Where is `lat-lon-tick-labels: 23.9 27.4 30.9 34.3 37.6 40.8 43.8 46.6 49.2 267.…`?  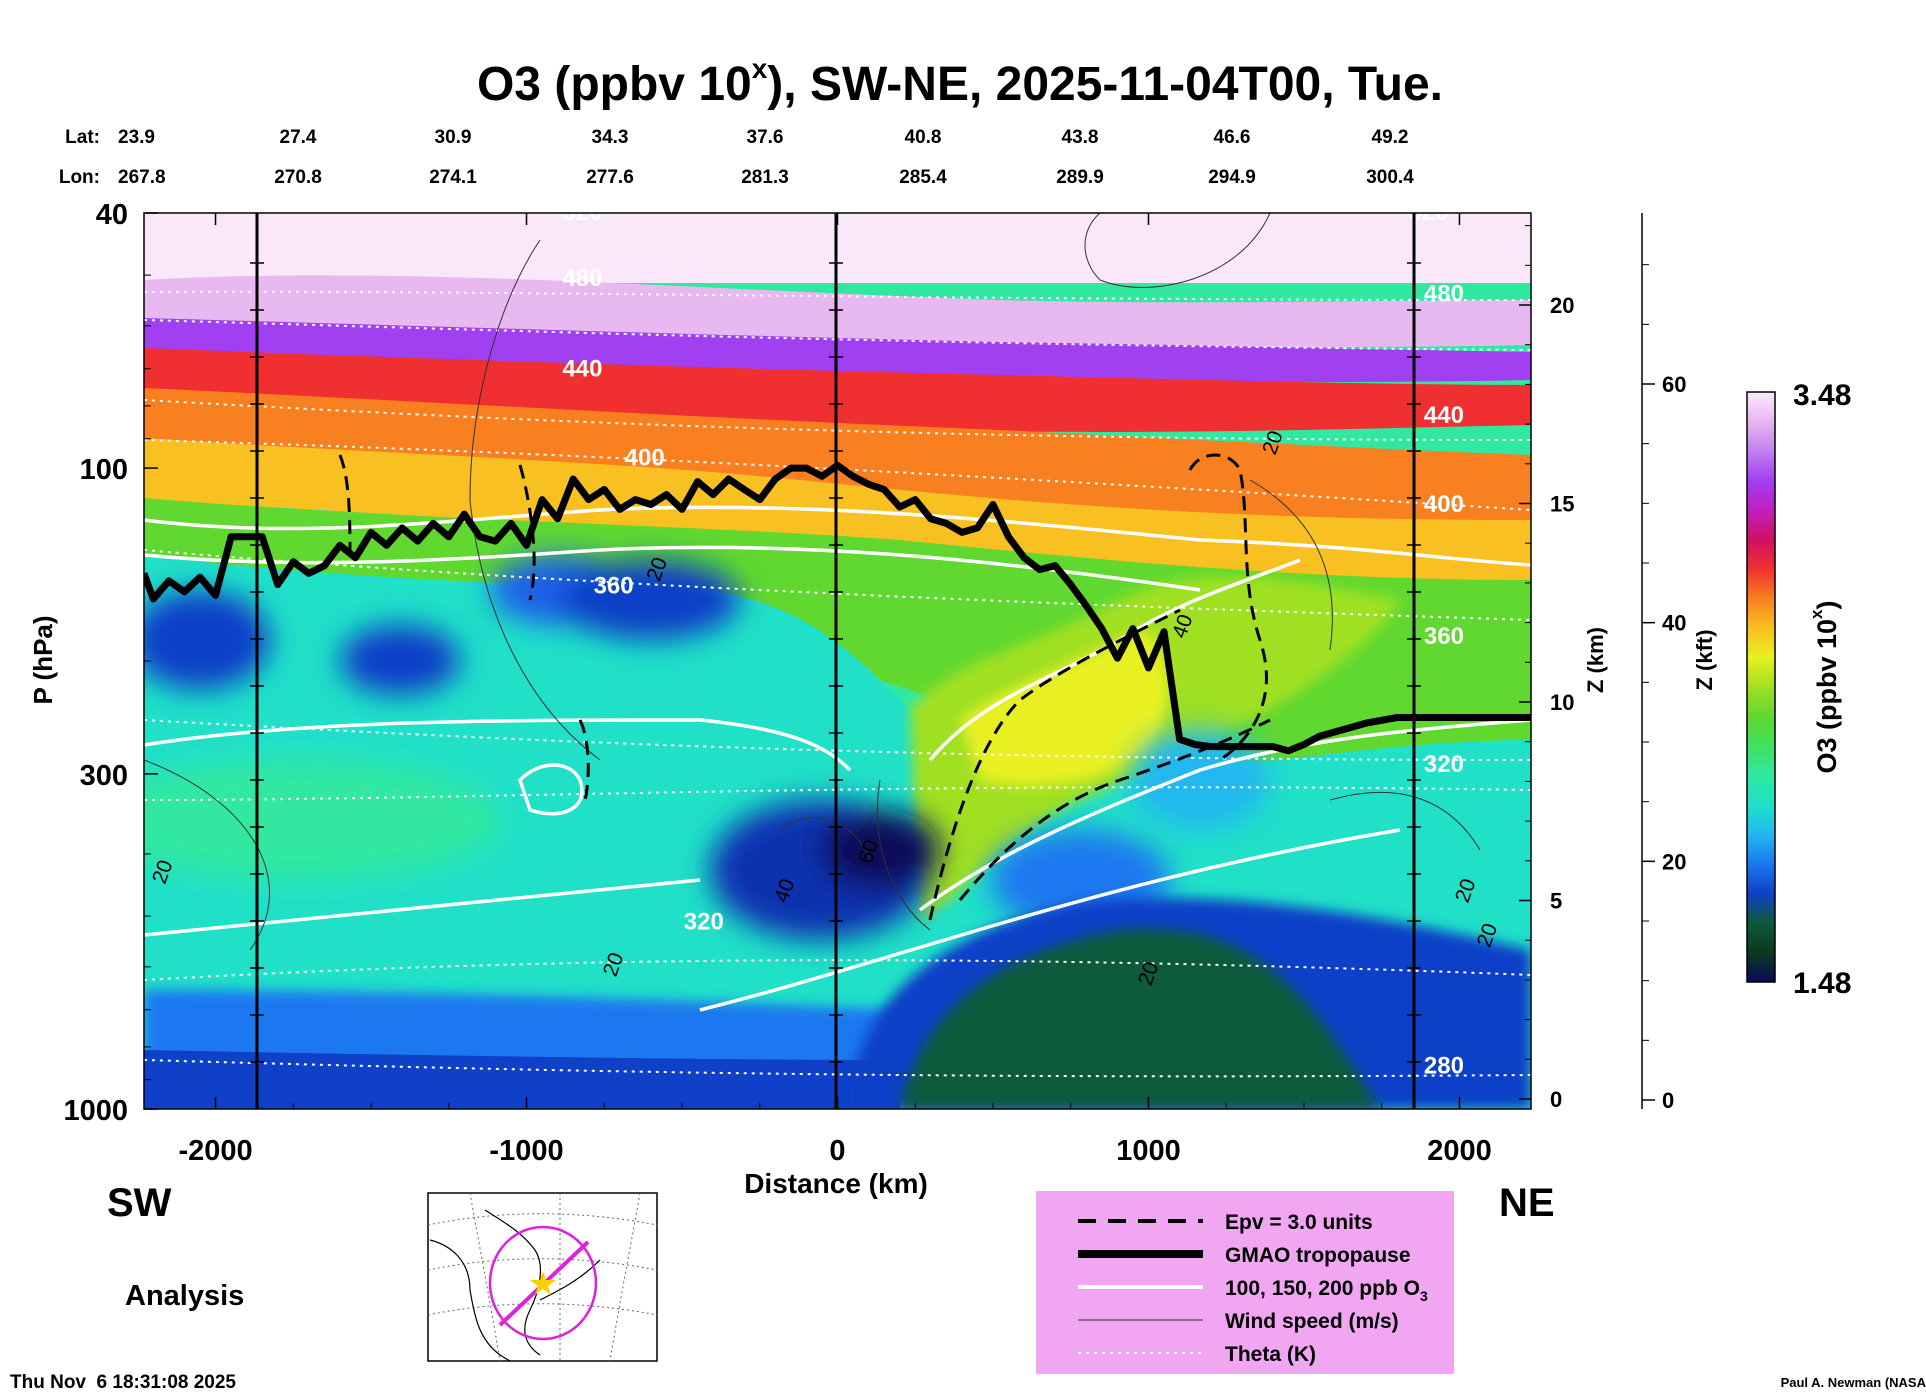
lat-lon-tick-labels: 23.9 27.4 30.9 34.3 37.6 40.8 43.8 46.6 49.2 267.… is located at coordinates (766, 157).